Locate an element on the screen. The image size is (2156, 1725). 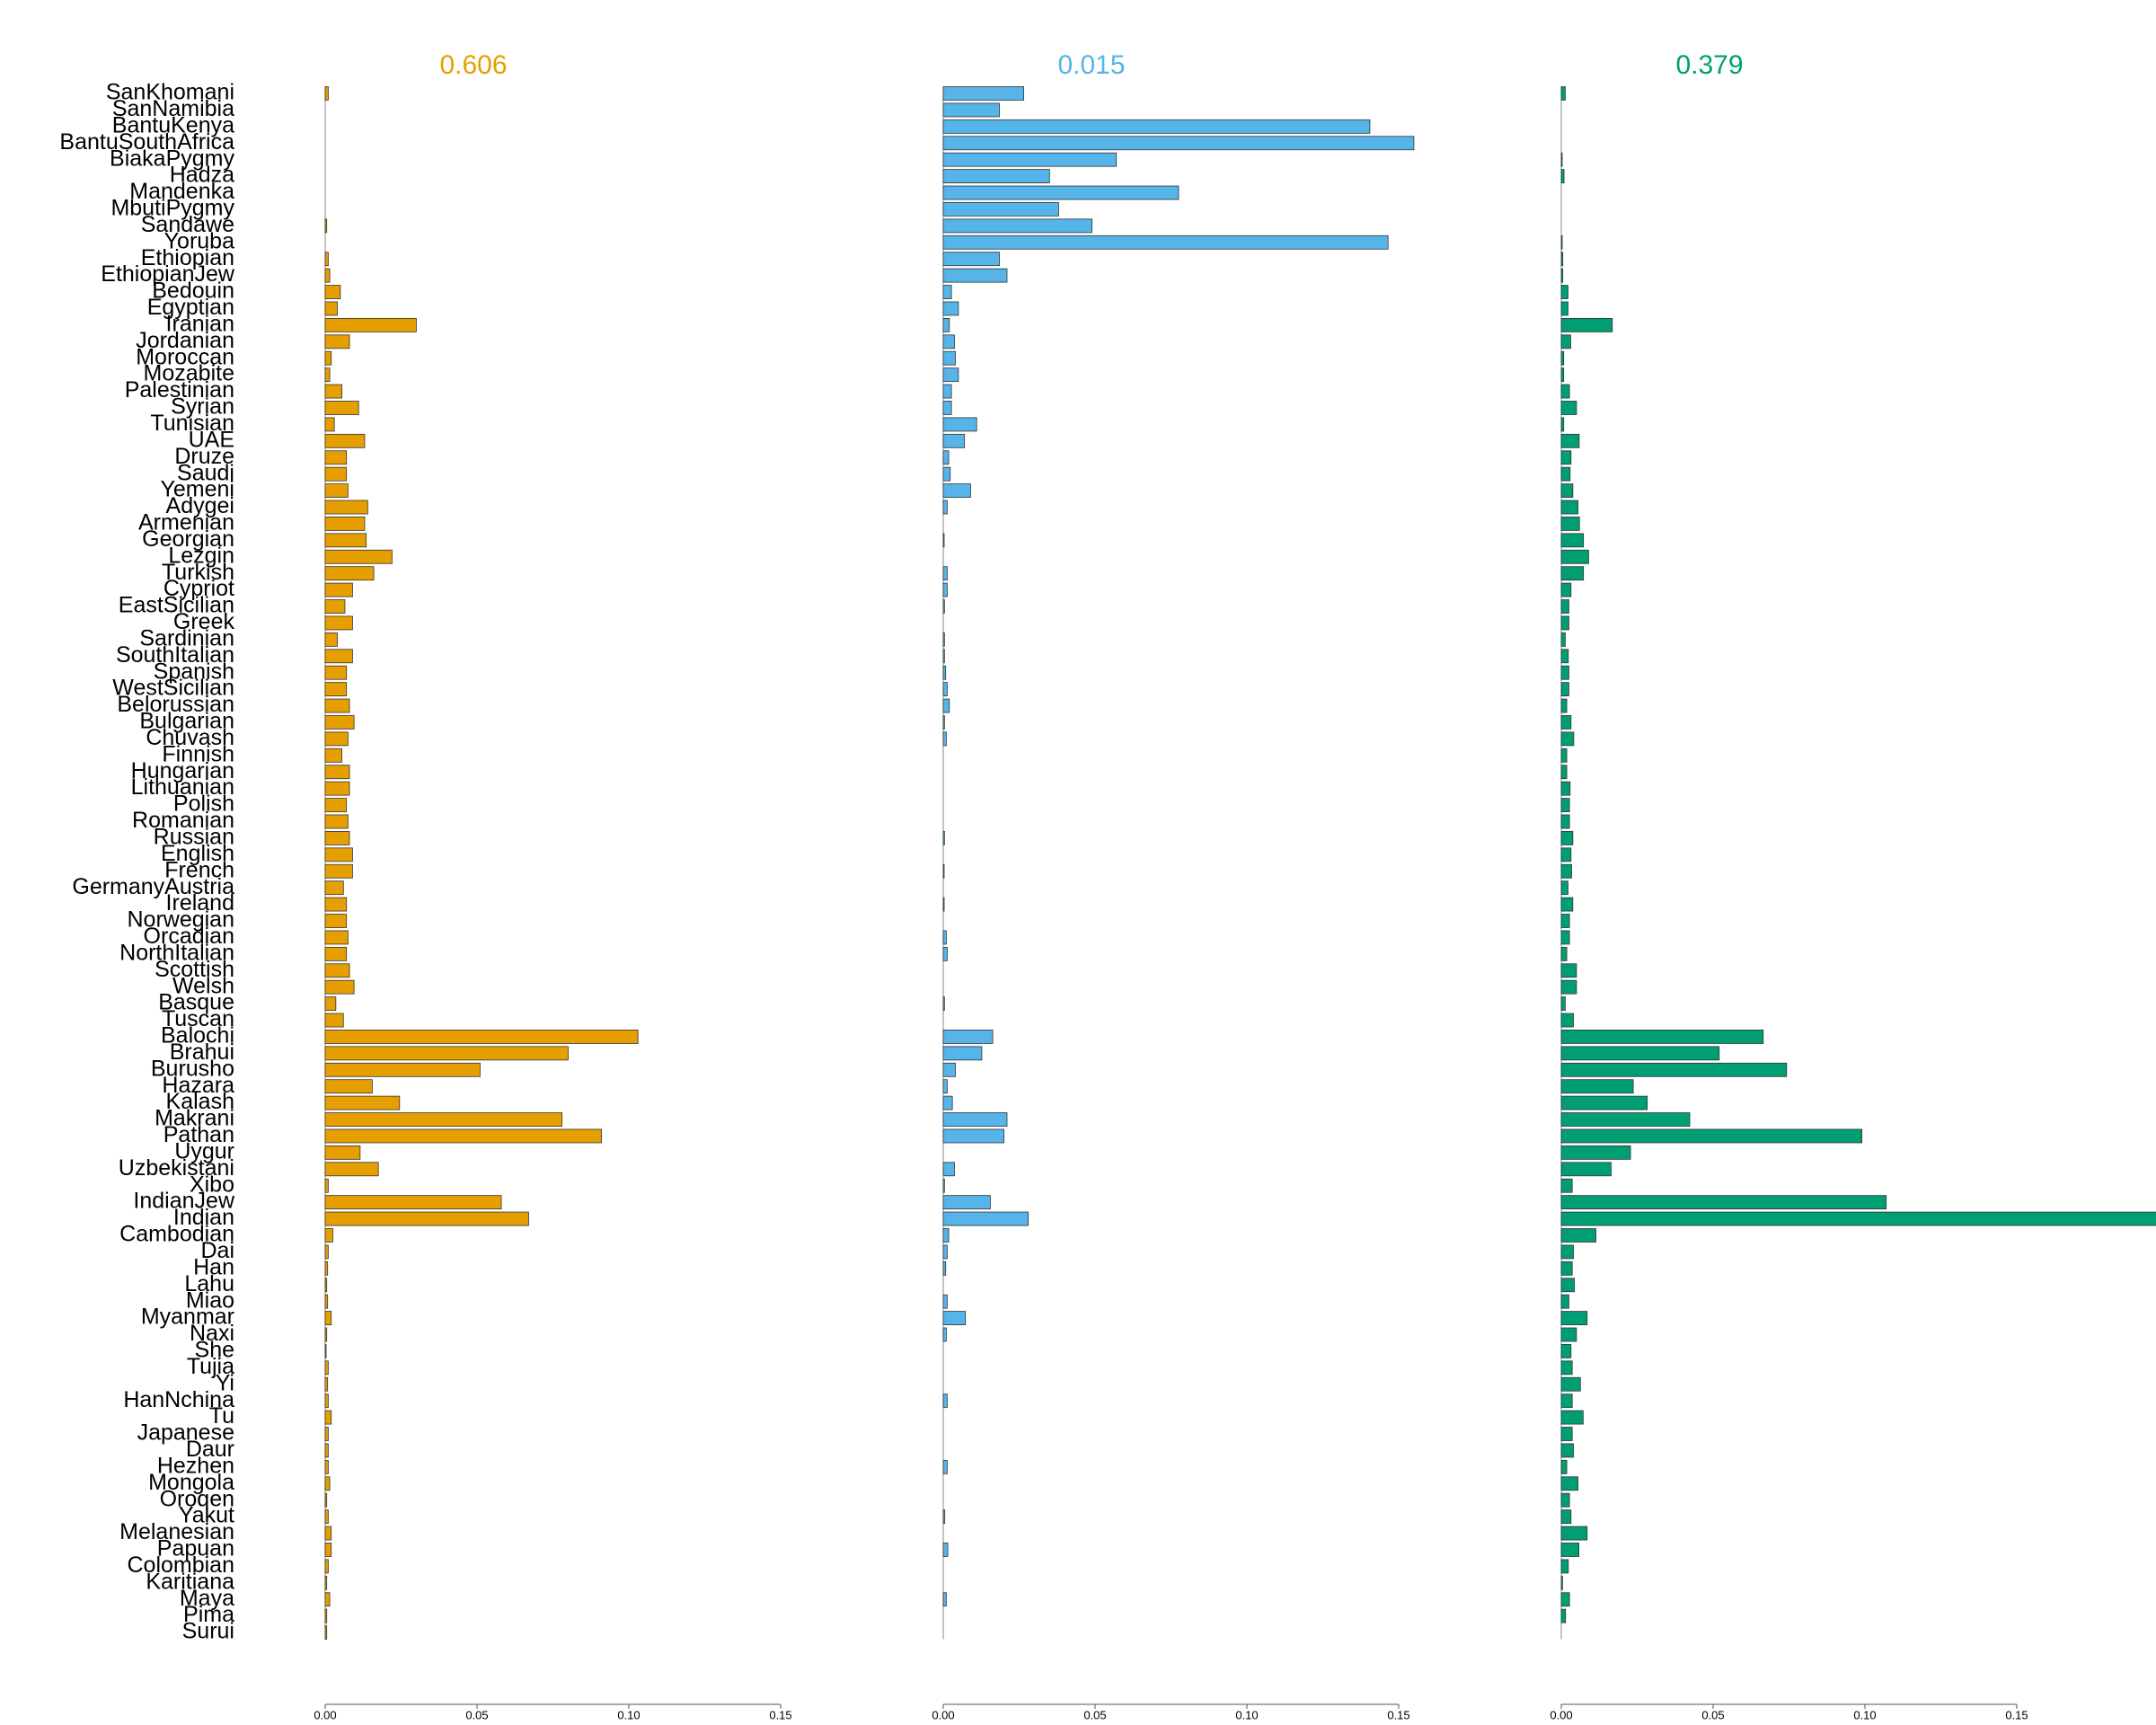
category-label: Syrian is located at coordinates (202, 407).